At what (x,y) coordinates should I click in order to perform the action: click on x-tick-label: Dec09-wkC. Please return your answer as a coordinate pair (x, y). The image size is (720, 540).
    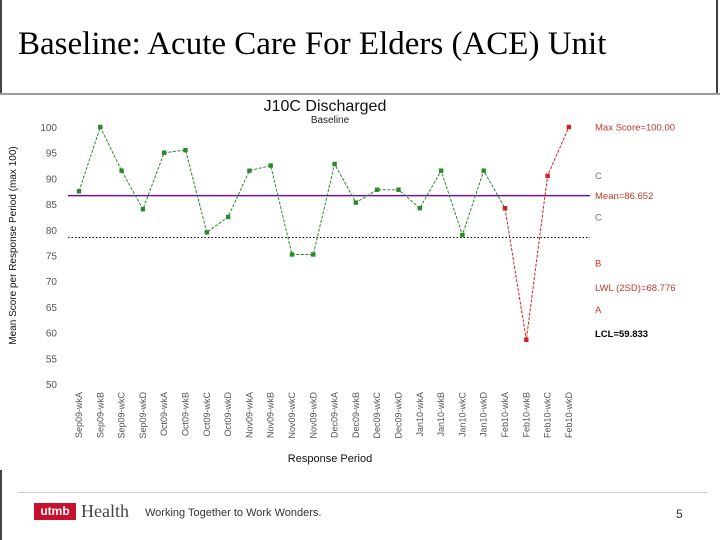
    Looking at the image, I should click on (377, 415).